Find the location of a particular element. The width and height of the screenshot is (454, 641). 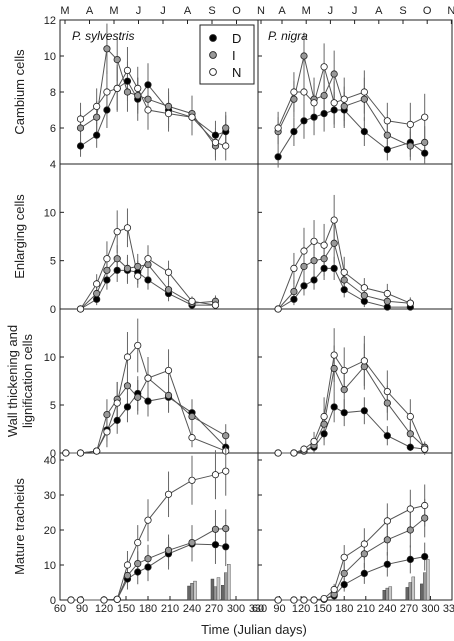

x-tick-label: 300 is located at coordinates (430, 609).